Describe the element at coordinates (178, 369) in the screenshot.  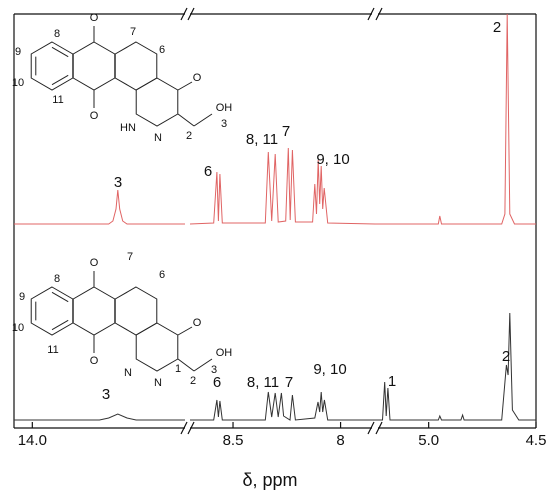
I see `atom-number: 1` at that location.